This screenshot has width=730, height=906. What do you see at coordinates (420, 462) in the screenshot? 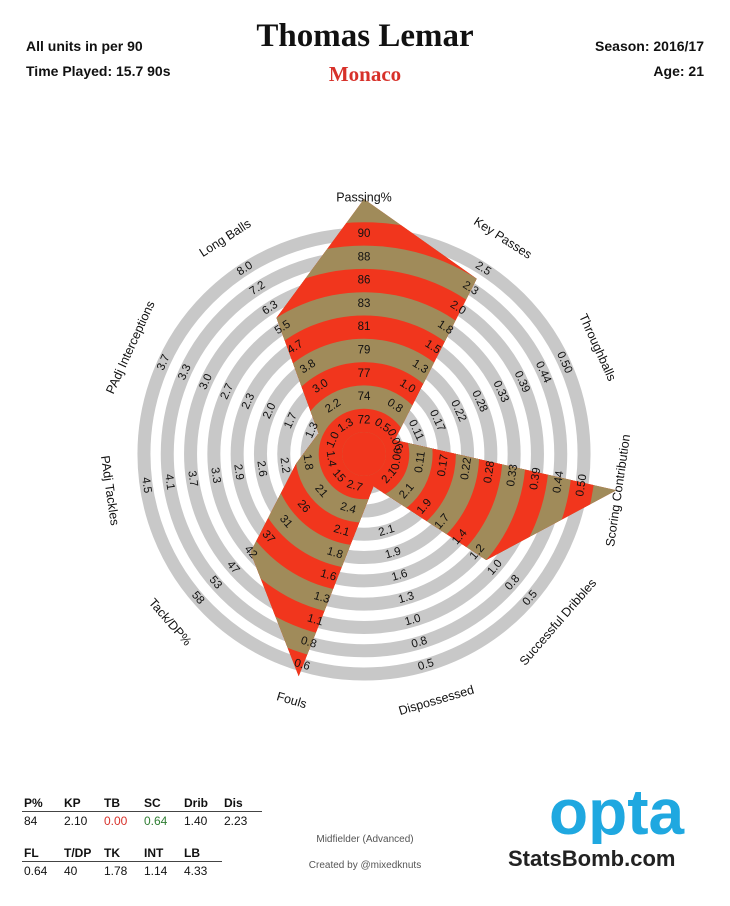
I see `tick-label: 0.11` at bounding box center [420, 462].